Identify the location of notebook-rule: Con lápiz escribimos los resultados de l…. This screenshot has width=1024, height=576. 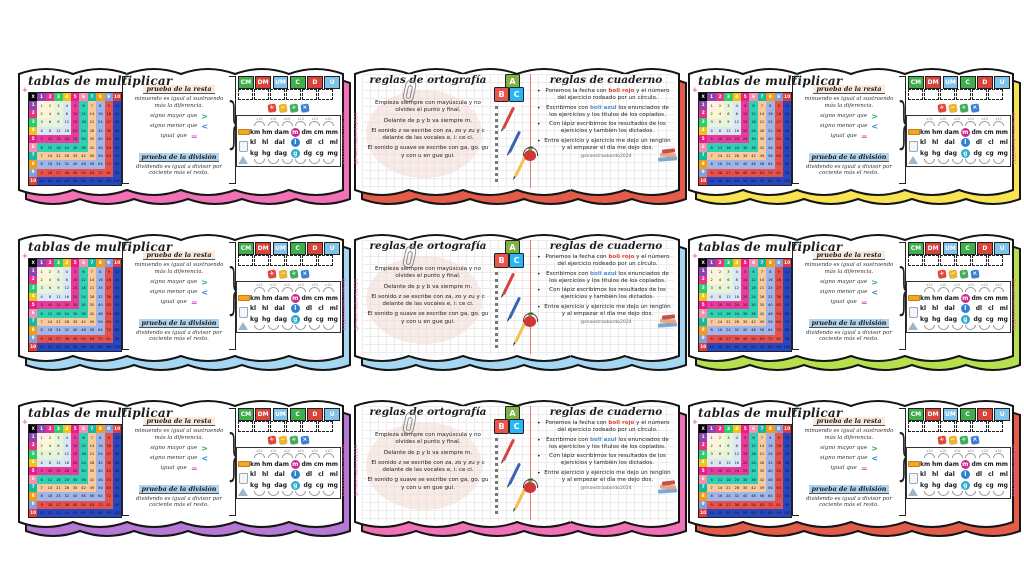
(606, 460).